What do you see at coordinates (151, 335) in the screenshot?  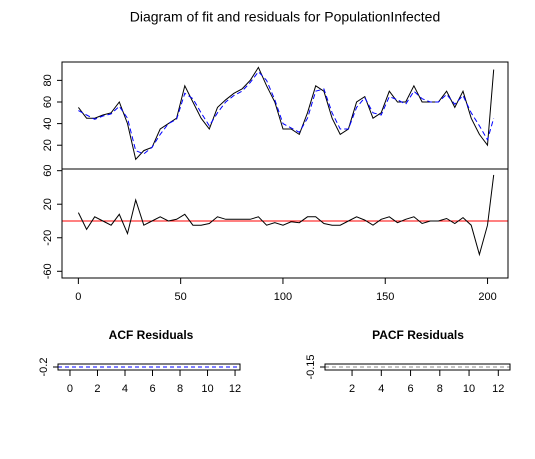 I see `acf-title: ACF Residuals` at bounding box center [151, 335].